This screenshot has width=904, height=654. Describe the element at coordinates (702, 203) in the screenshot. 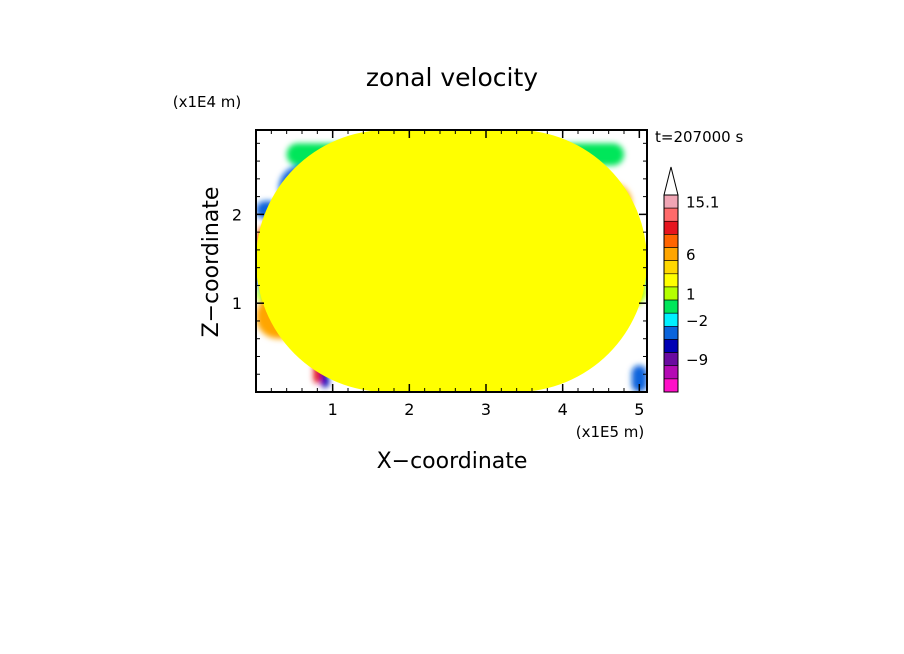

I see `colorbar-label-0: 15.1` at that location.